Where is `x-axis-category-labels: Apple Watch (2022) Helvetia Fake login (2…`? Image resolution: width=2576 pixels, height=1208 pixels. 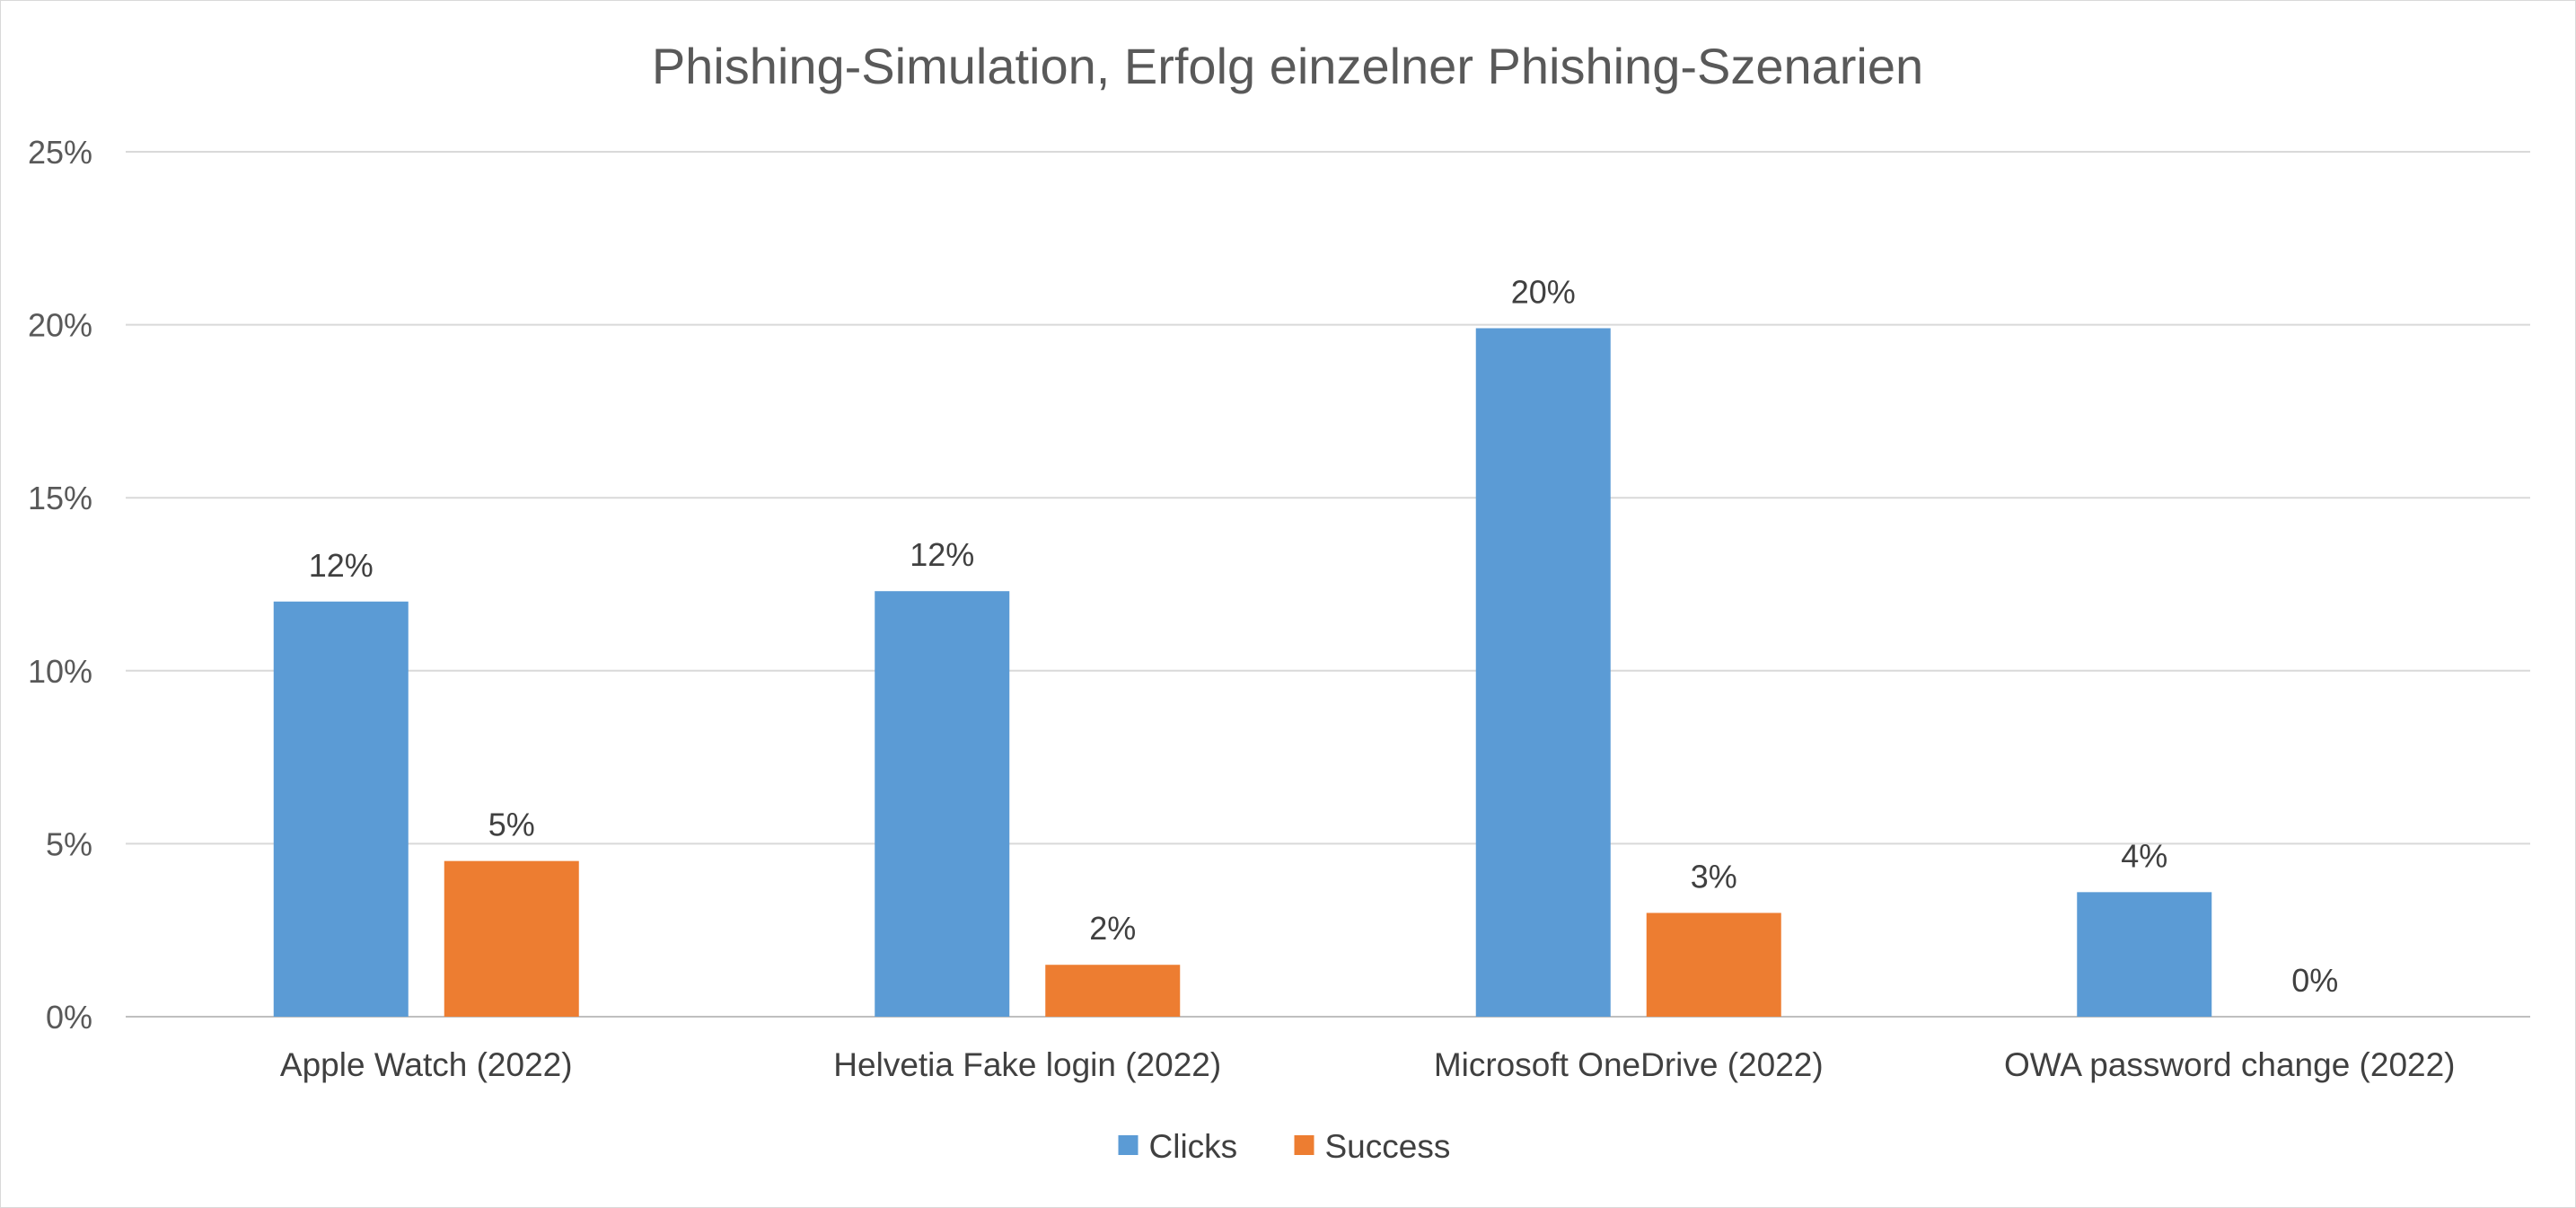
x-axis-category-labels: Apple Watch (2022) Helvetia Fake login (2… is located at coordinates (1368, 1064).